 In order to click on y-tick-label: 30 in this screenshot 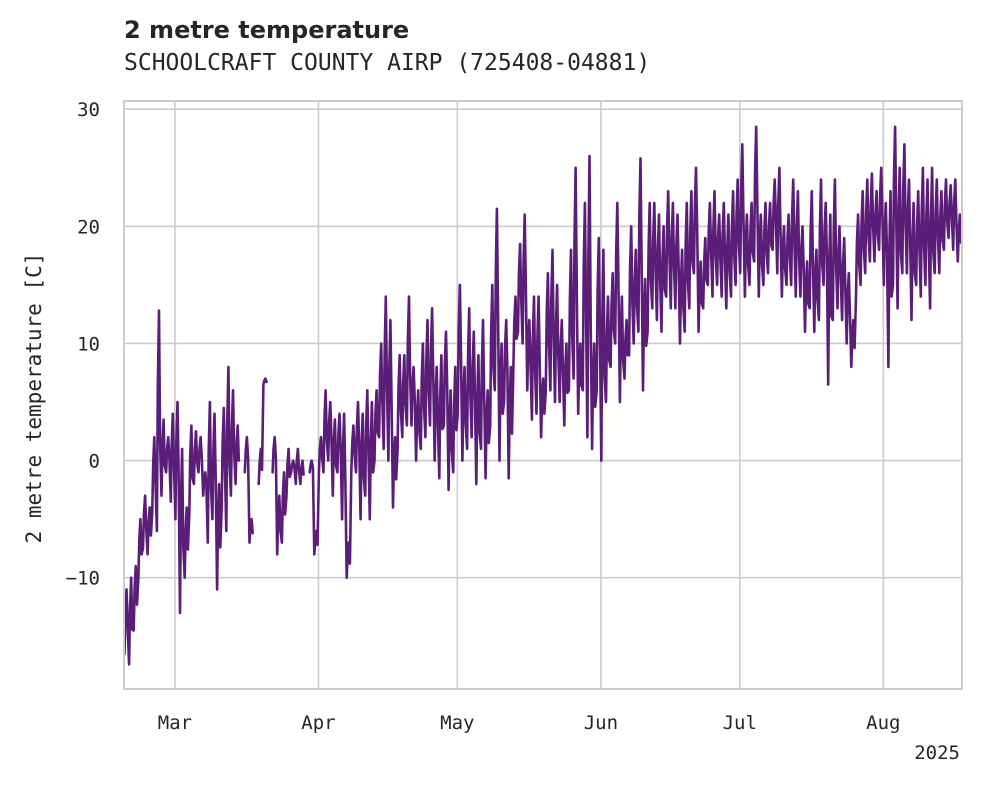, I will do `click(88, 110)`.